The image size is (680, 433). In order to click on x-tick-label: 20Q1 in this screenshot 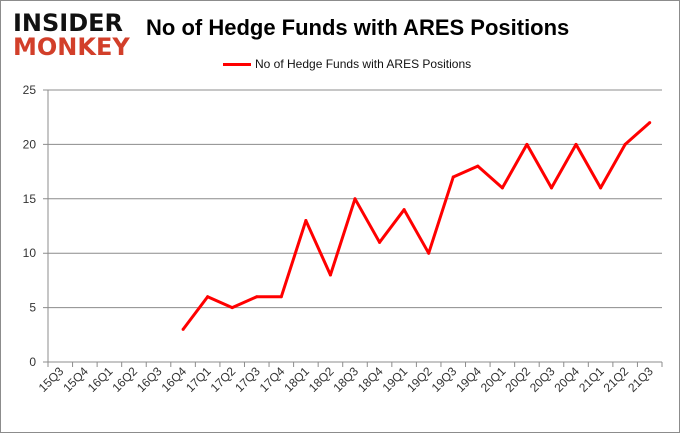, I will do `click(493, 379)`.